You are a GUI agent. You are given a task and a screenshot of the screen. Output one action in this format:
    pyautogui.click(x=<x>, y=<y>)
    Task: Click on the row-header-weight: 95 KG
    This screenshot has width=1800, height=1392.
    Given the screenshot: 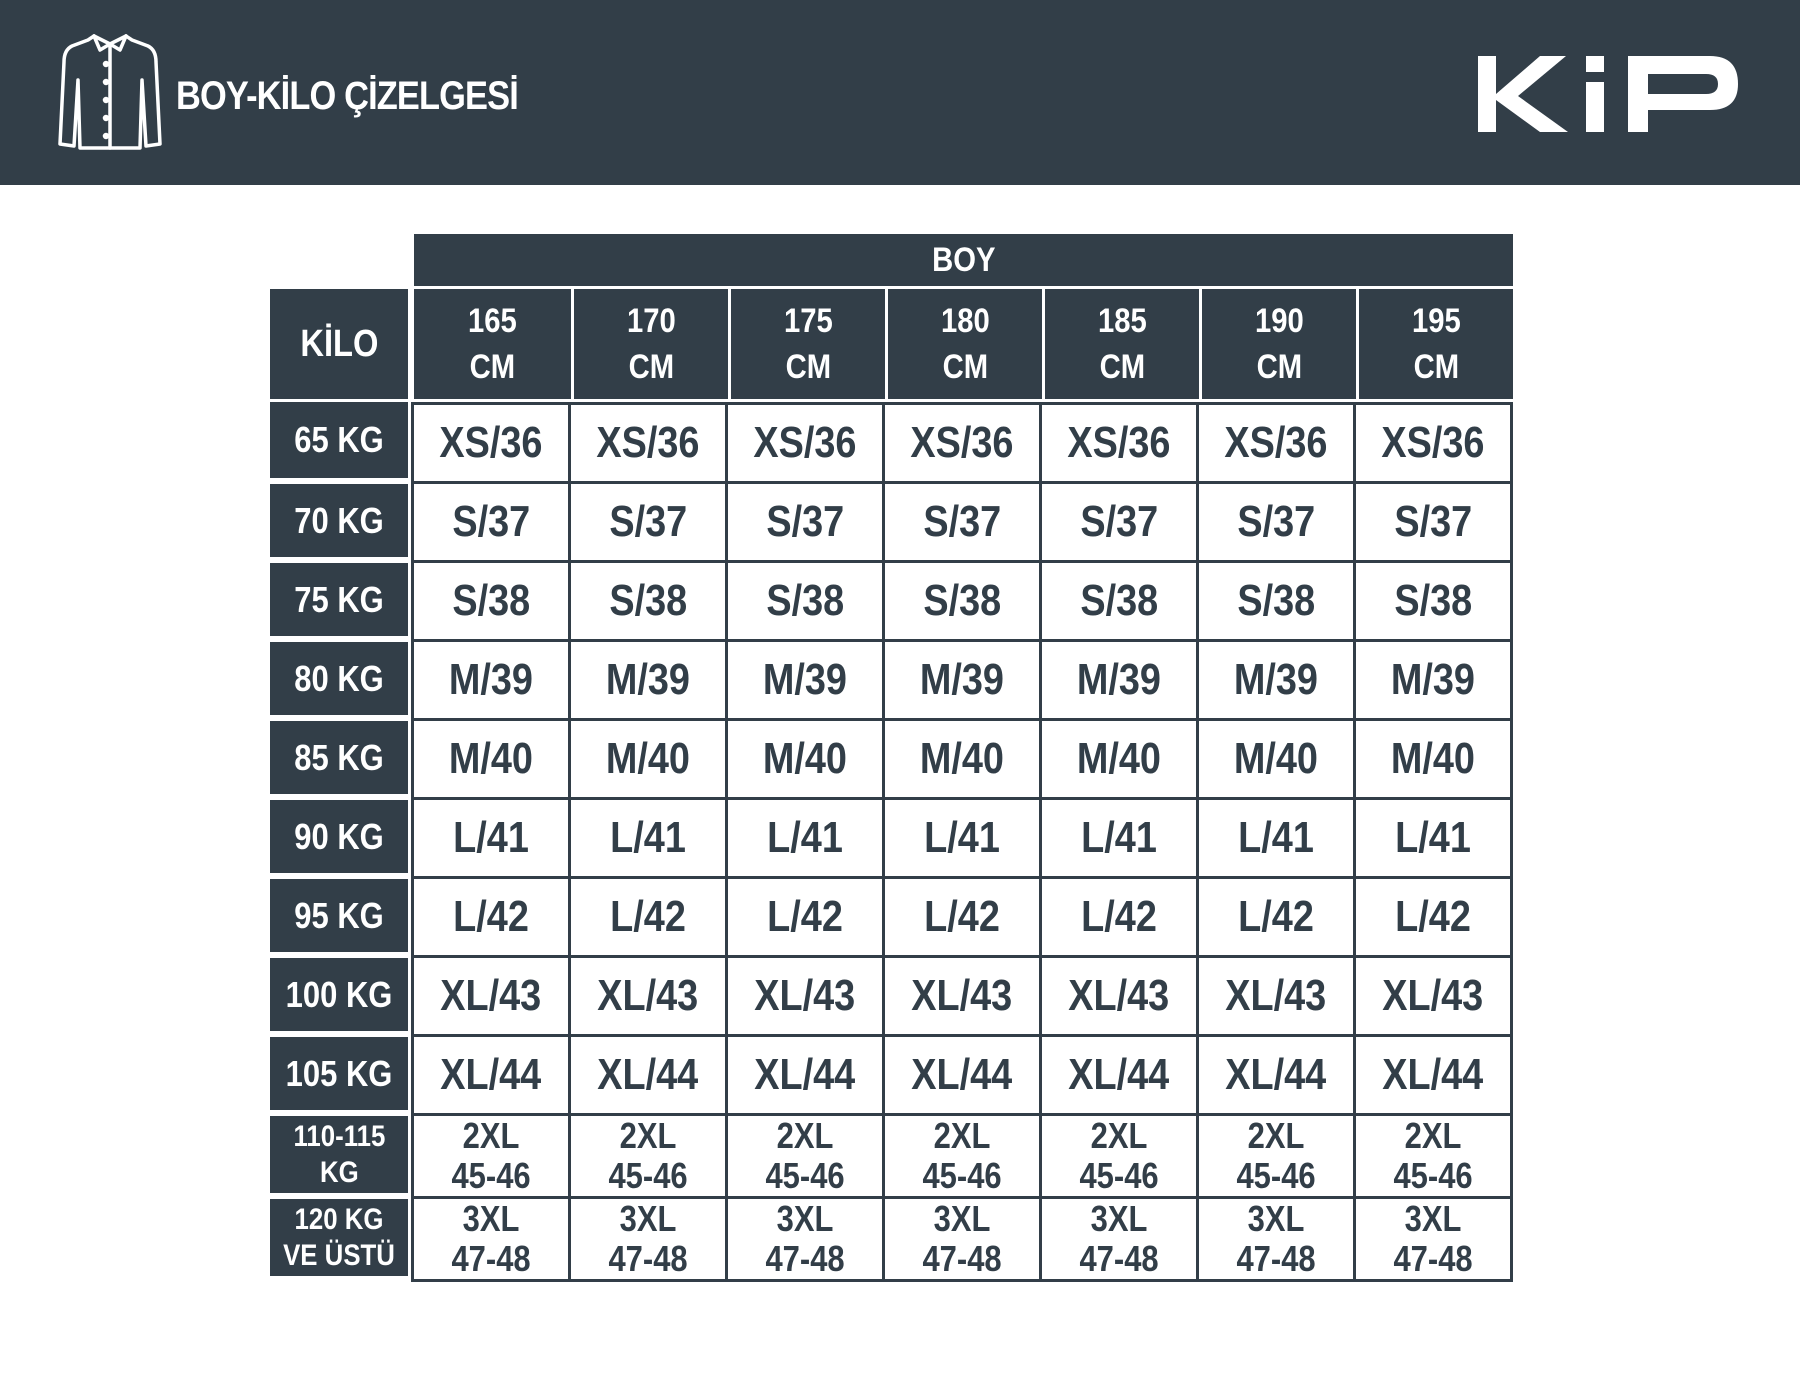 What is the action you would take?
    pyautogui.click(x=340, y=918)
    